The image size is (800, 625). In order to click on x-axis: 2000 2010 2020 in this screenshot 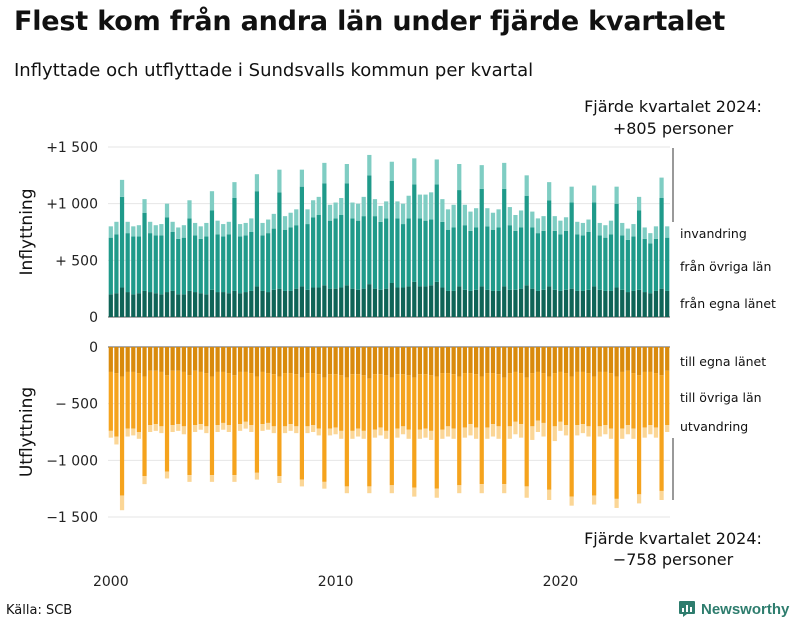, I will do `click(335, 582)`.